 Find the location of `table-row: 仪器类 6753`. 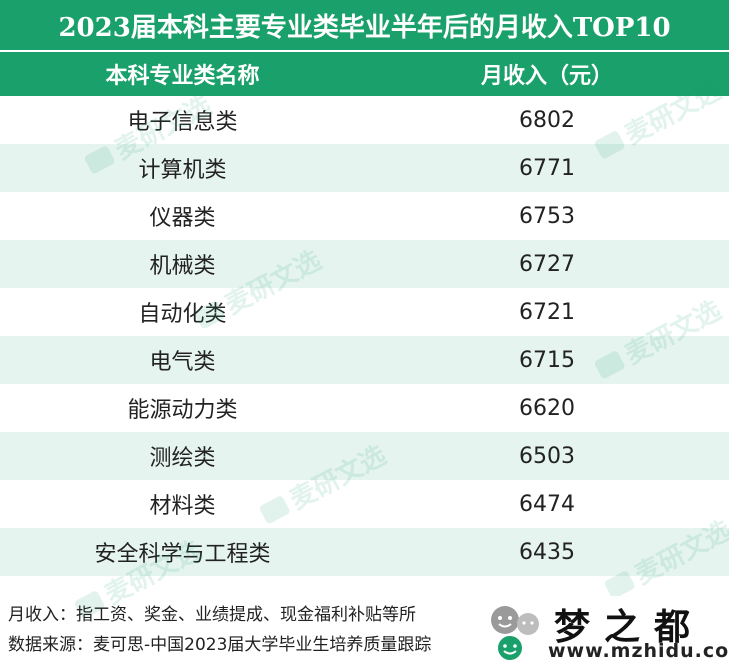

table-row: 仪器类 6753 is located at coordinates (364, 216).